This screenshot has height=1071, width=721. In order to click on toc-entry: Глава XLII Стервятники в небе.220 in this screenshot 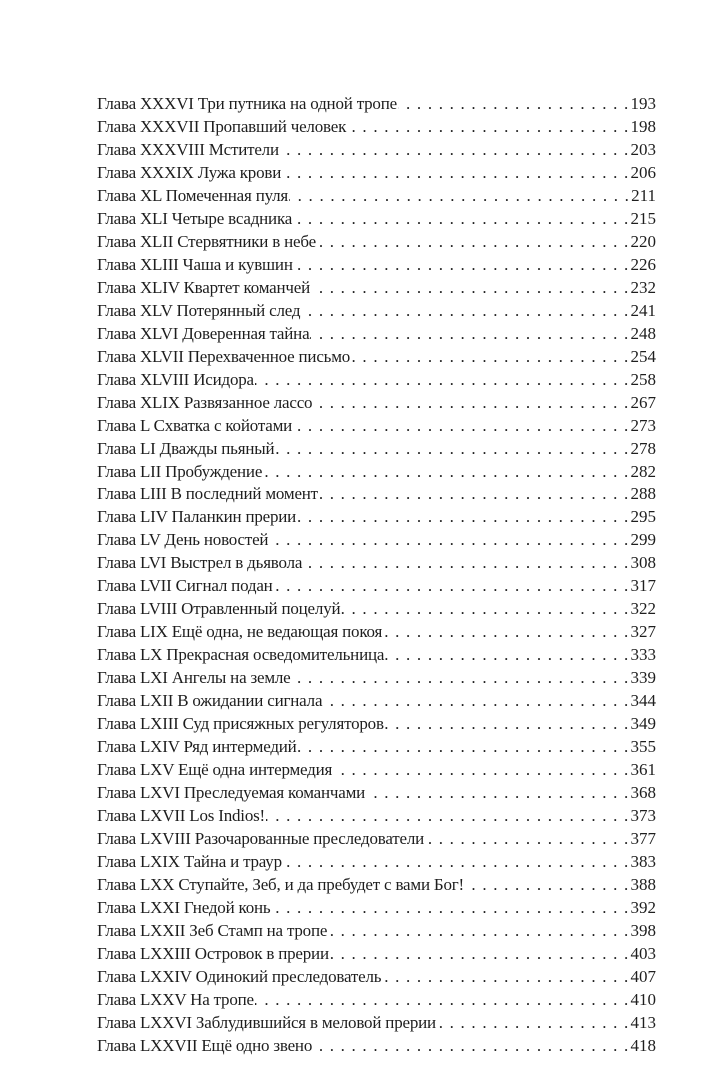, I will do `click(376, 242)`.